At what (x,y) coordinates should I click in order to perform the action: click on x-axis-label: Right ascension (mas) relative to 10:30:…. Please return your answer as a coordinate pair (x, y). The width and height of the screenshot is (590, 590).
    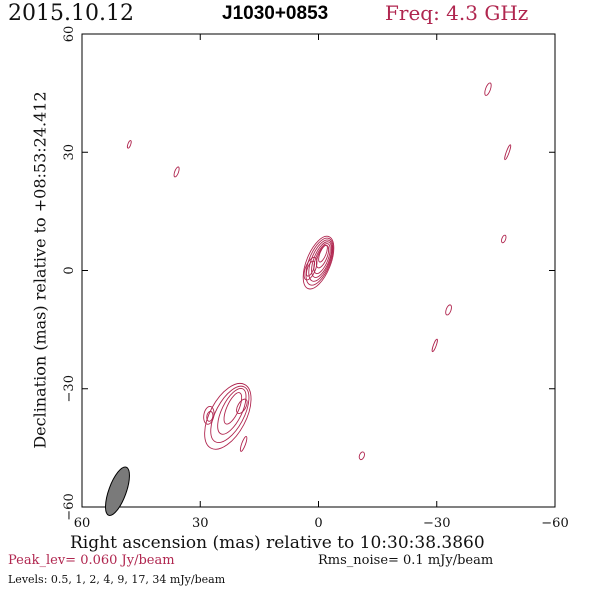
    Looking at the image, I should click on (277, 543).